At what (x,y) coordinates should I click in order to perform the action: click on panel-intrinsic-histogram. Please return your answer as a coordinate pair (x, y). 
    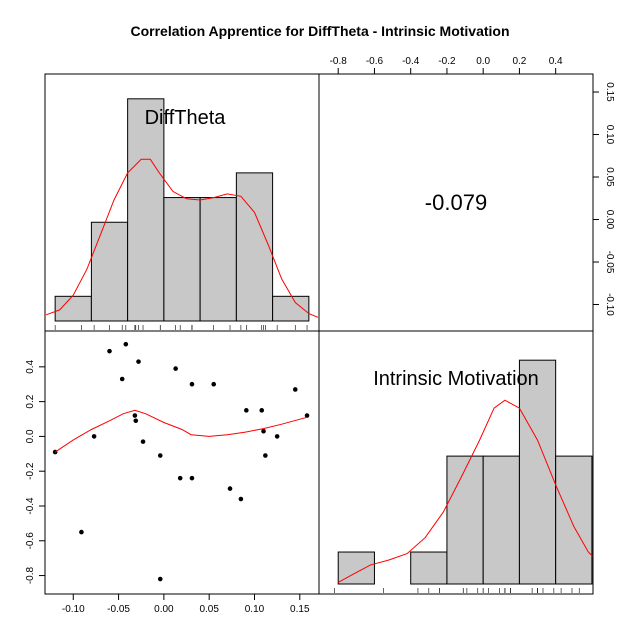
    Looking at the image, I should click on (463, 476).